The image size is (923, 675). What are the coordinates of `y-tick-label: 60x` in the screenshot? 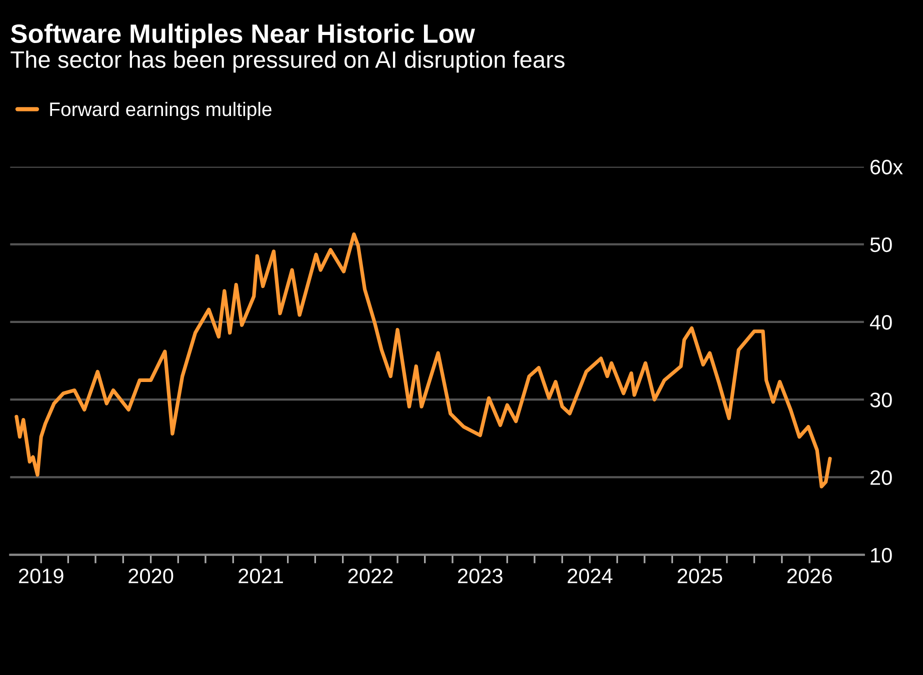 It's located at (886, 167).